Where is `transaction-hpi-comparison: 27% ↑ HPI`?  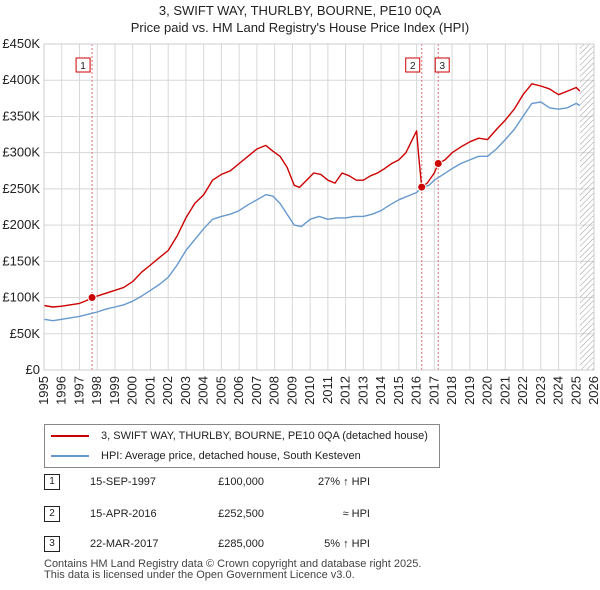
transaction-hpi-comparison: 27% ↑ HPI is located at coordinates (344, 482).